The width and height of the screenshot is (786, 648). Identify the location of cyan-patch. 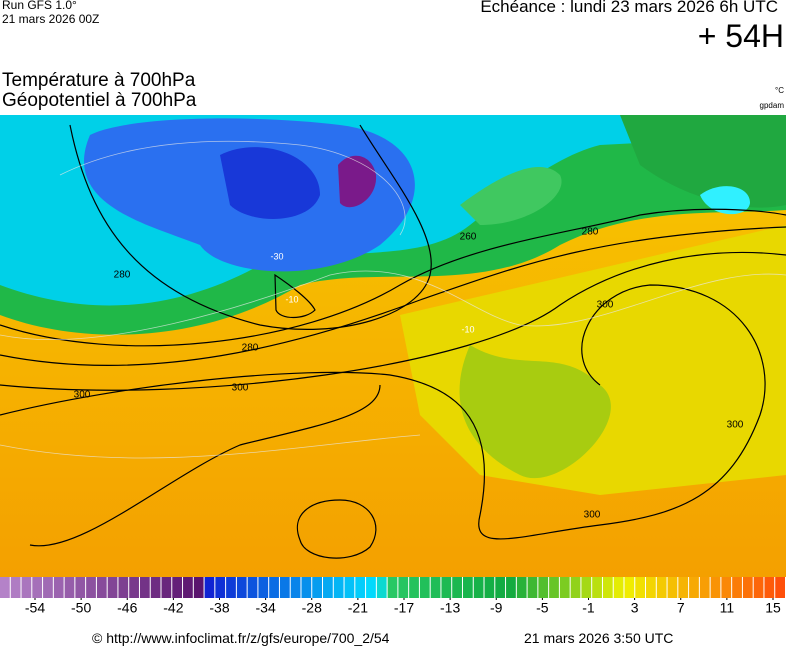
(725, 200).